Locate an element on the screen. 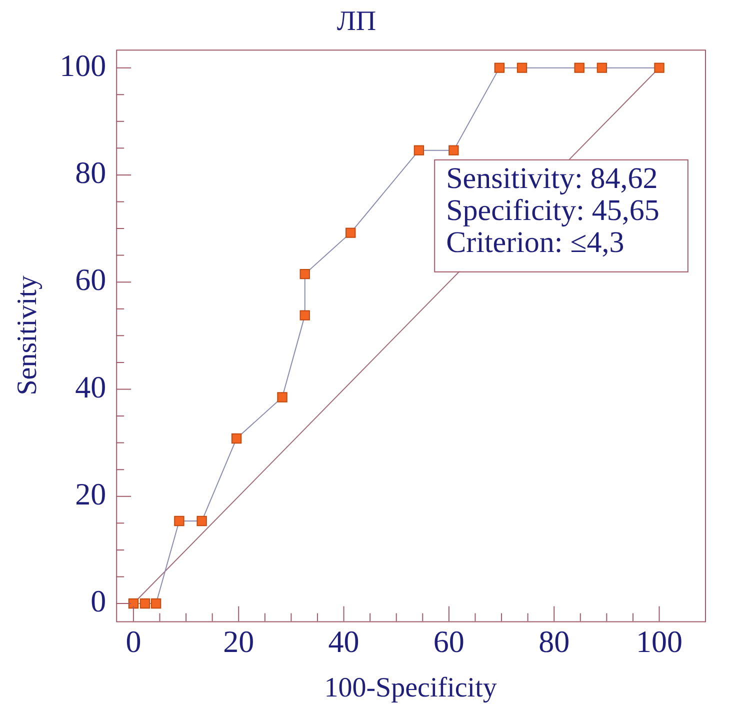  x-tick-label: 20 is located at coordinates (238, 641).